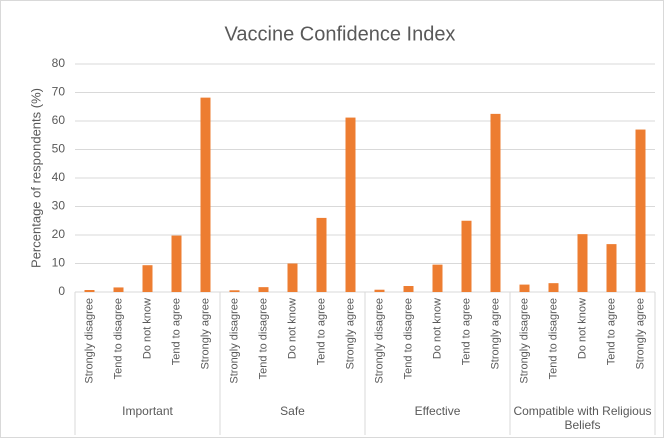 The height and width of the screenshot is (439, 665). Describe the element at coordinates (59, 92) in the screenshot. I see `y-tick-label: 70` at that location.